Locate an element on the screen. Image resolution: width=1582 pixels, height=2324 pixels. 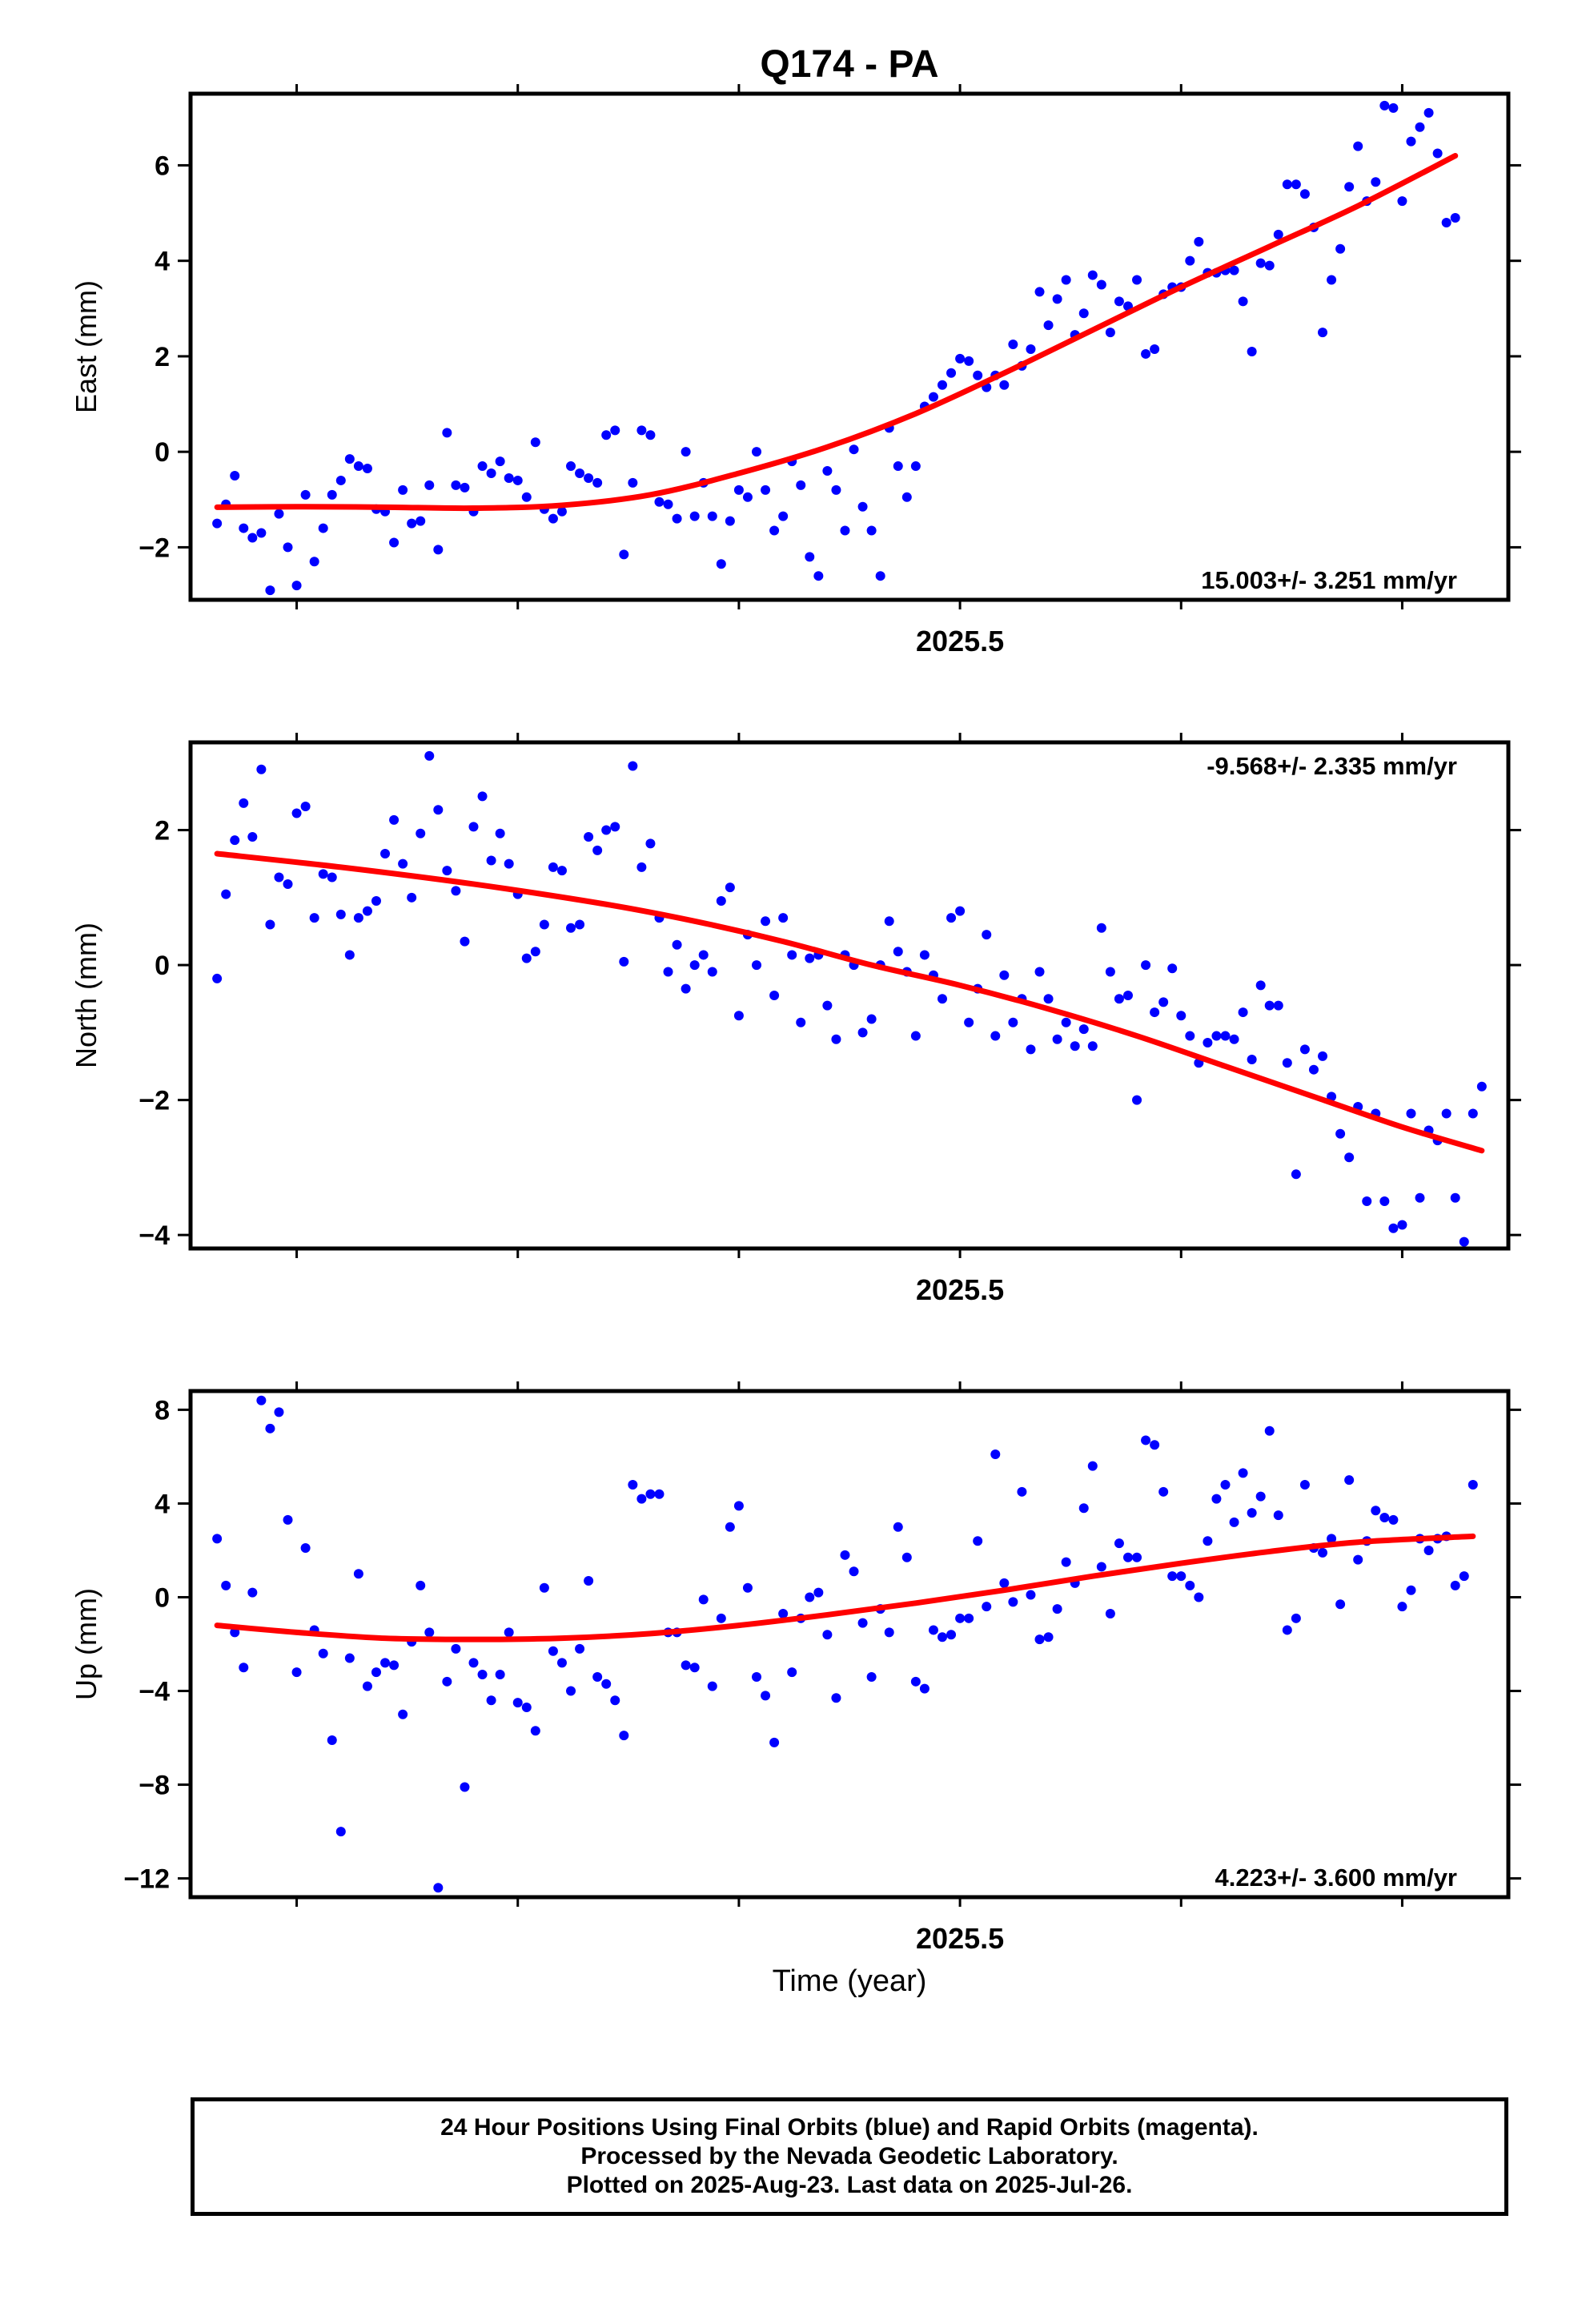
east-ytick-label: 0 is located at coordinates (162, 452).